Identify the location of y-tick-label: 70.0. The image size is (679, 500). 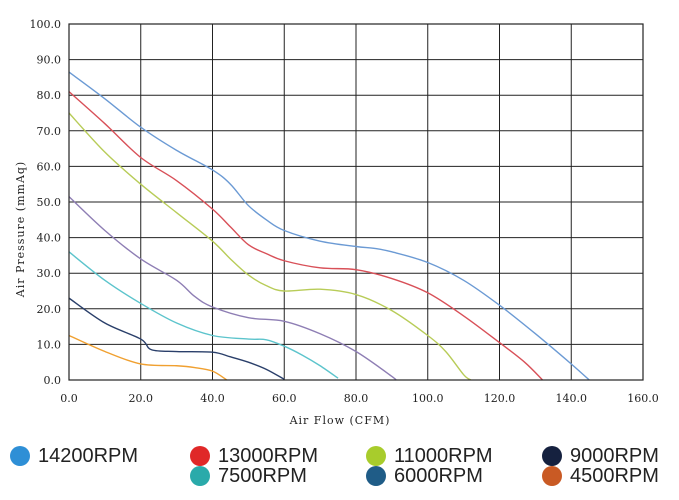
(49, 131).